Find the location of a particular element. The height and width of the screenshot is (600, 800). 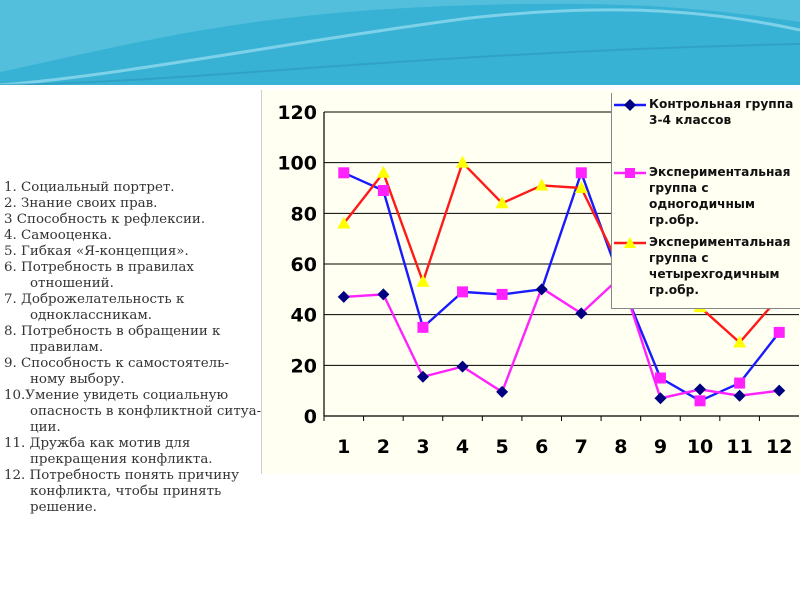

criterion-text: 8. Потребность в обращении к is located at coordinates (112, 331).